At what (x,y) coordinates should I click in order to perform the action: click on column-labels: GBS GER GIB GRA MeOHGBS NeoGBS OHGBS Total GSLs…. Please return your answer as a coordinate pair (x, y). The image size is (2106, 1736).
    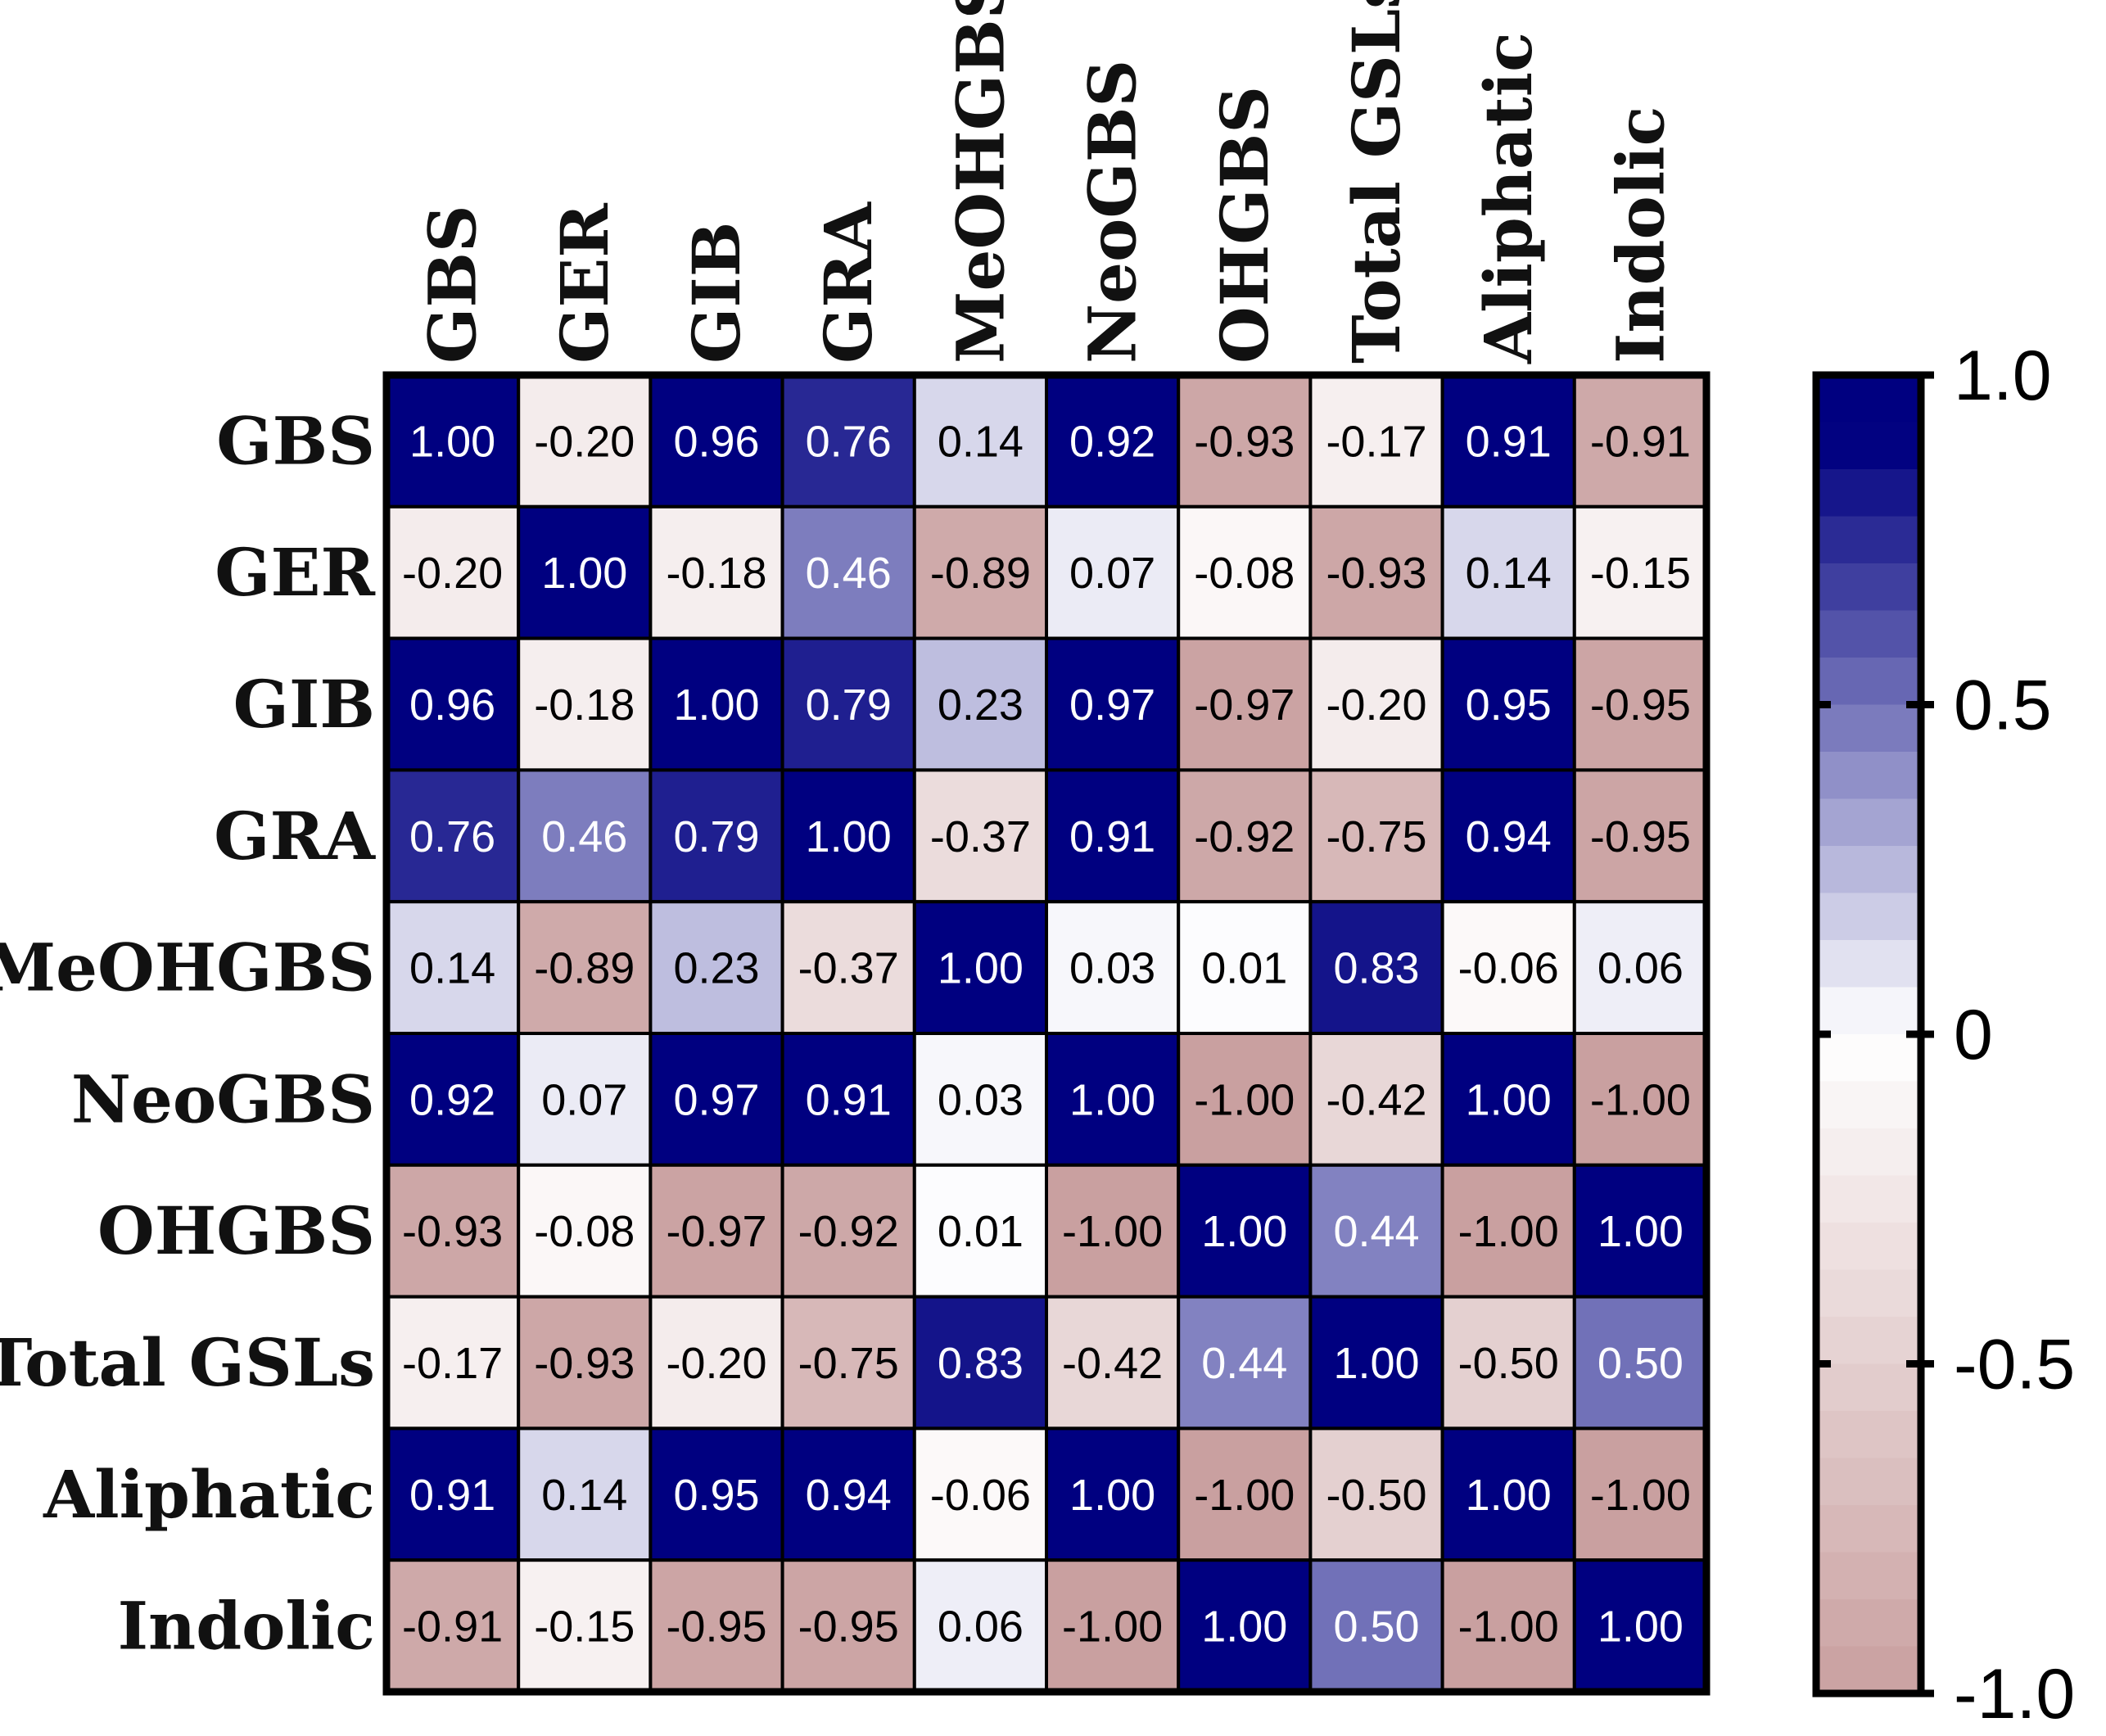
    Looking at the image, I should click on (1047, 182).